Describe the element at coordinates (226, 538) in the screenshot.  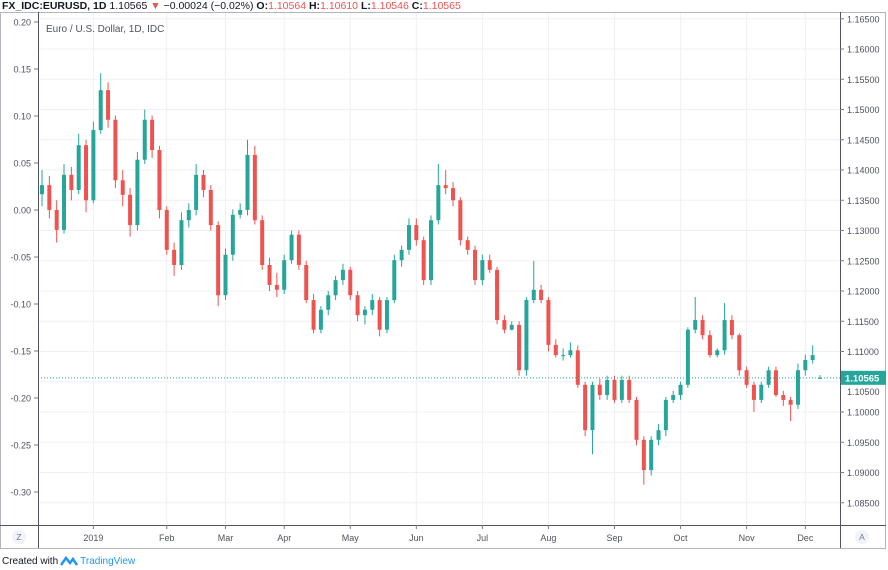
I see `time-tick-label: Mar` at that location.